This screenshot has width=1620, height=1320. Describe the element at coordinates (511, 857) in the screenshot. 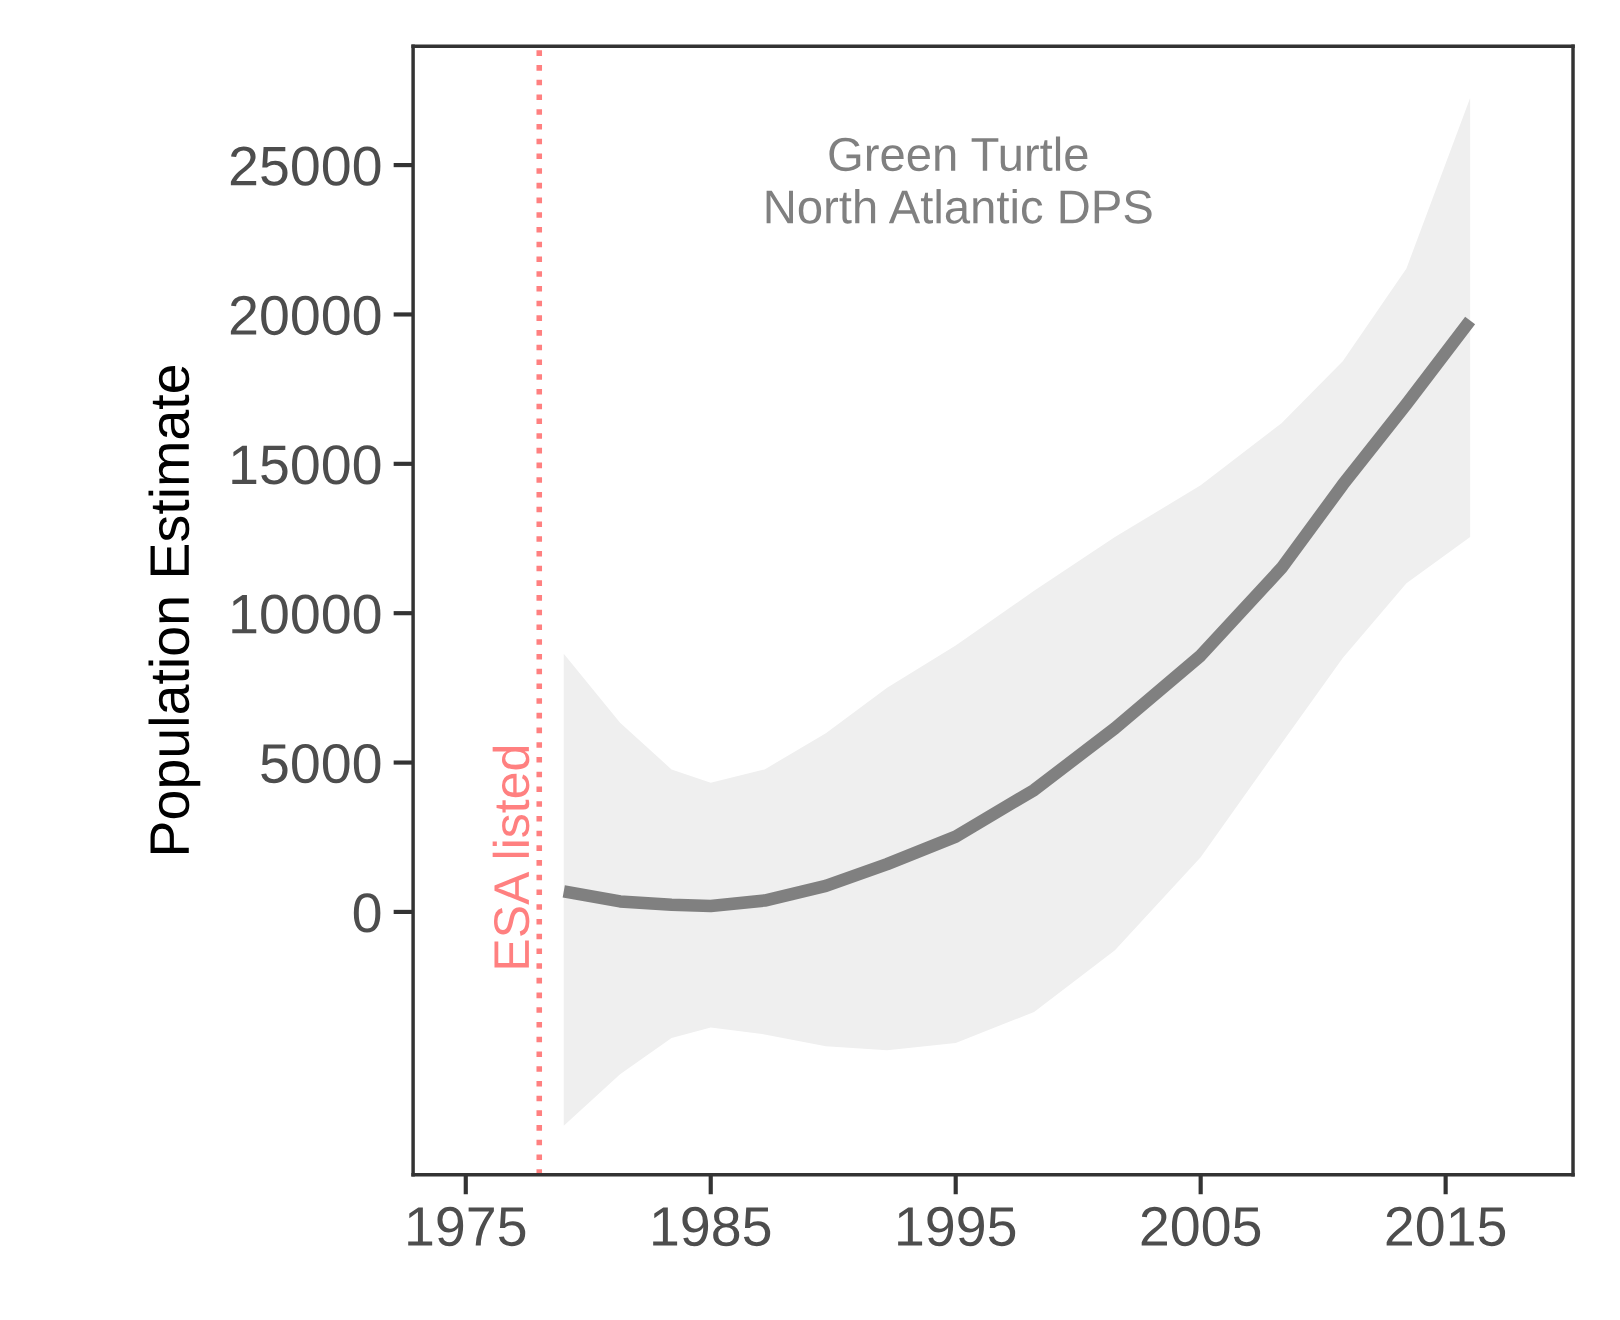

I see `ref-line-label: ESA listed` at that location.